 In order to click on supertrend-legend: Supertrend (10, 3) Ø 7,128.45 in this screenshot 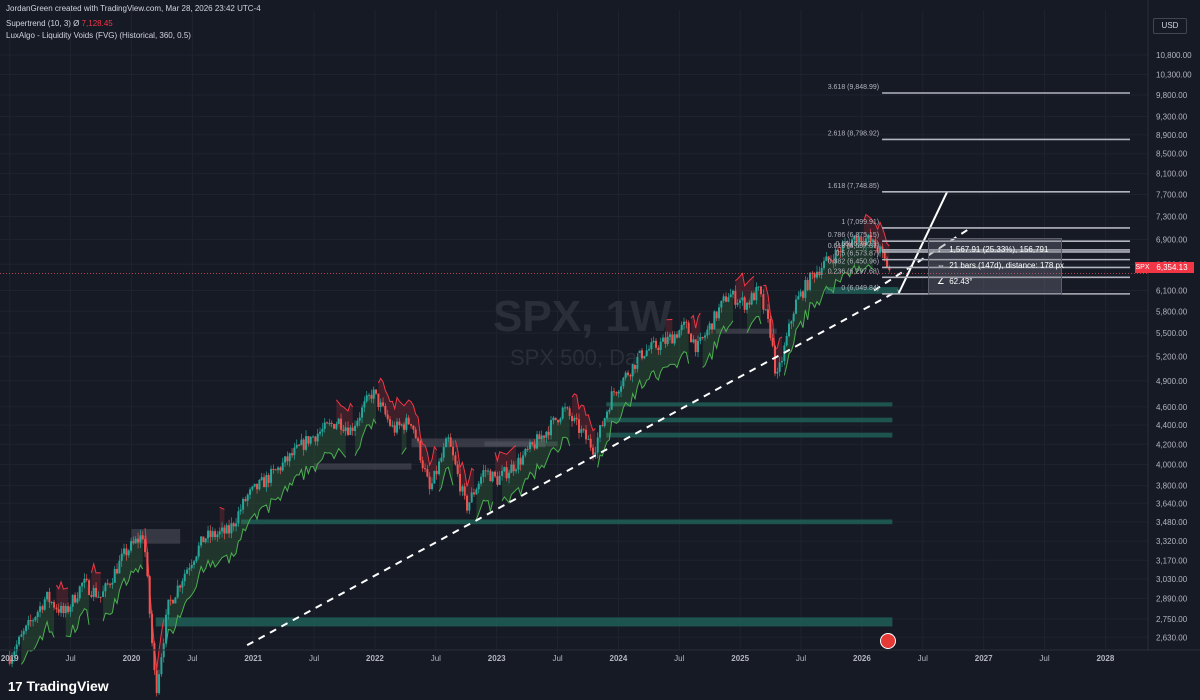, I will do `click(59, 23)`.